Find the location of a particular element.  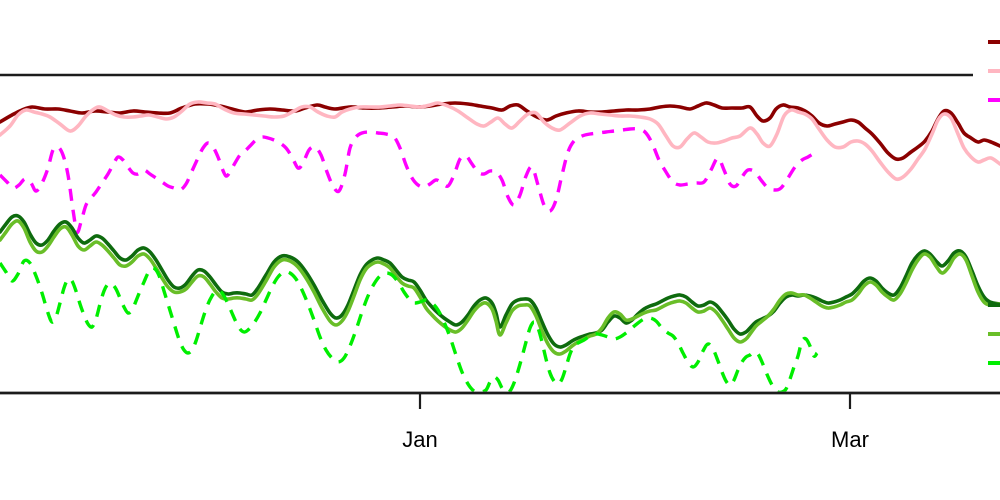

x-tick-label-jan: Jan is located at coordinates (419, 439).